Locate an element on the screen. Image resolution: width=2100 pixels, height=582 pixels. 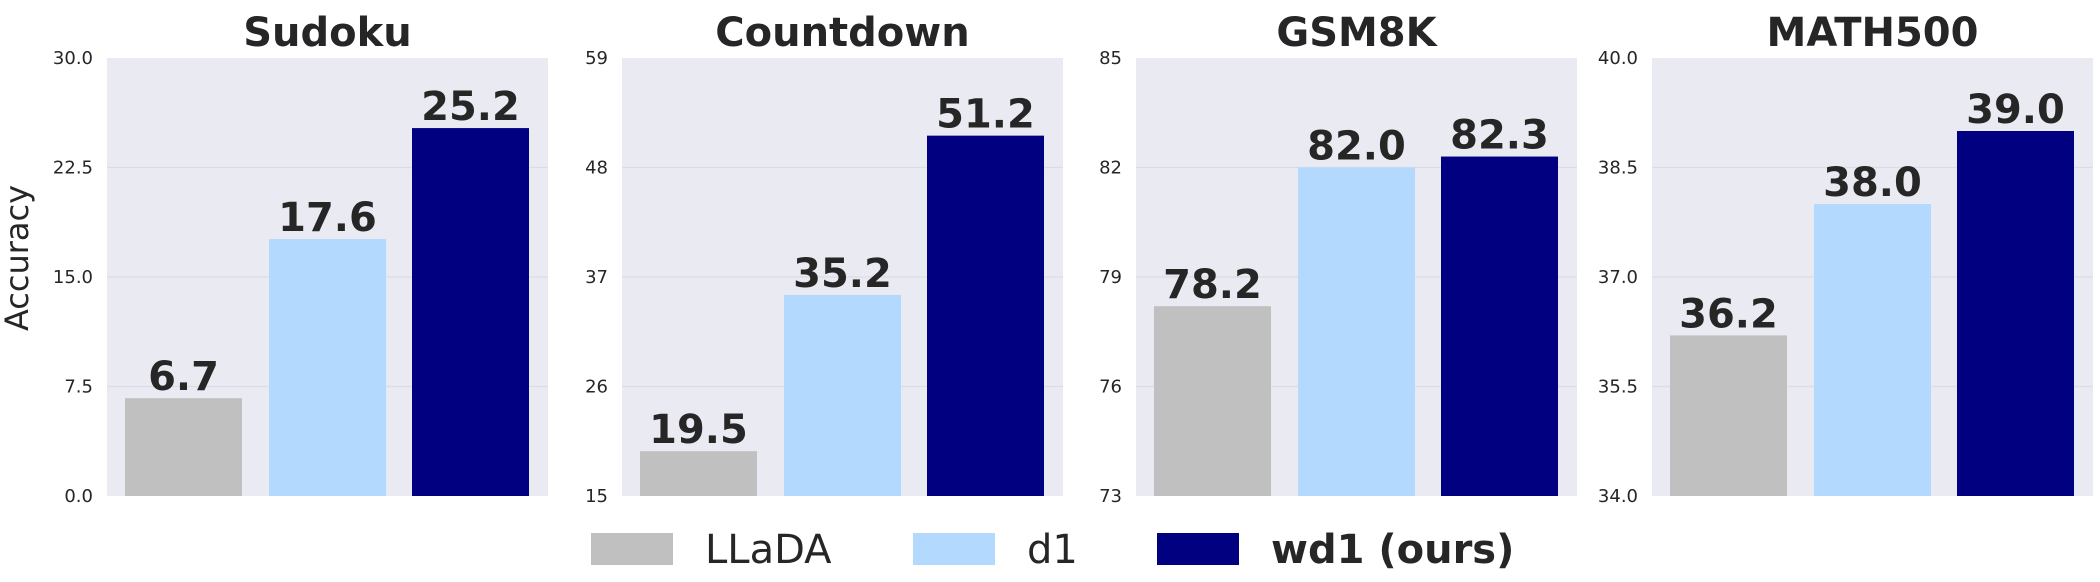
y-tick-label: 7.5 is located at coordinates (78, 387).